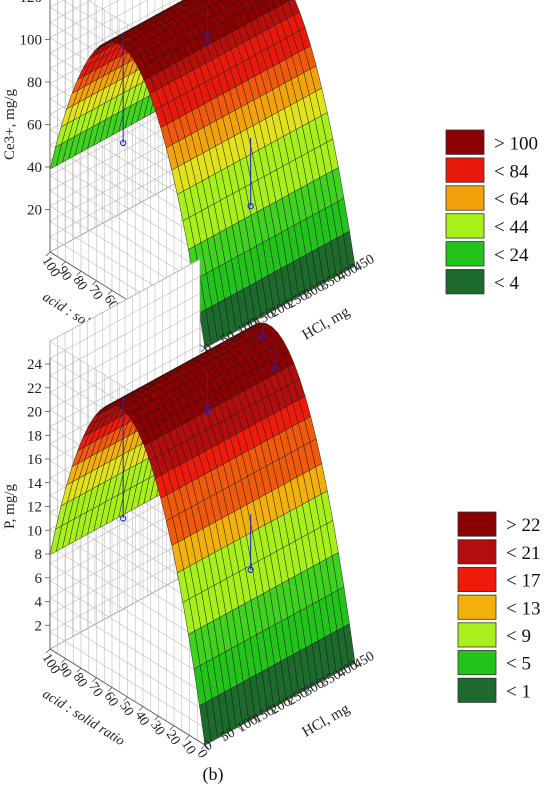  I want to click on z-tick-label: 24, so click(35, 365).